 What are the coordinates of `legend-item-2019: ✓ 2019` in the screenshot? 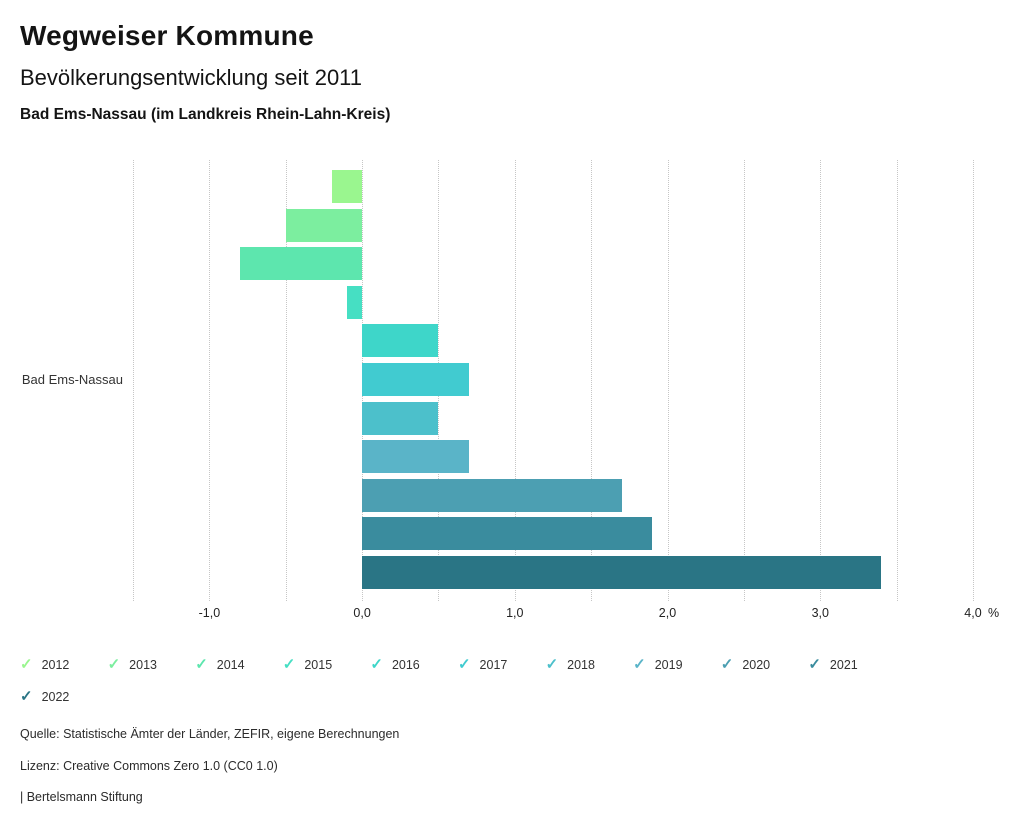 It's located at (677, 664).